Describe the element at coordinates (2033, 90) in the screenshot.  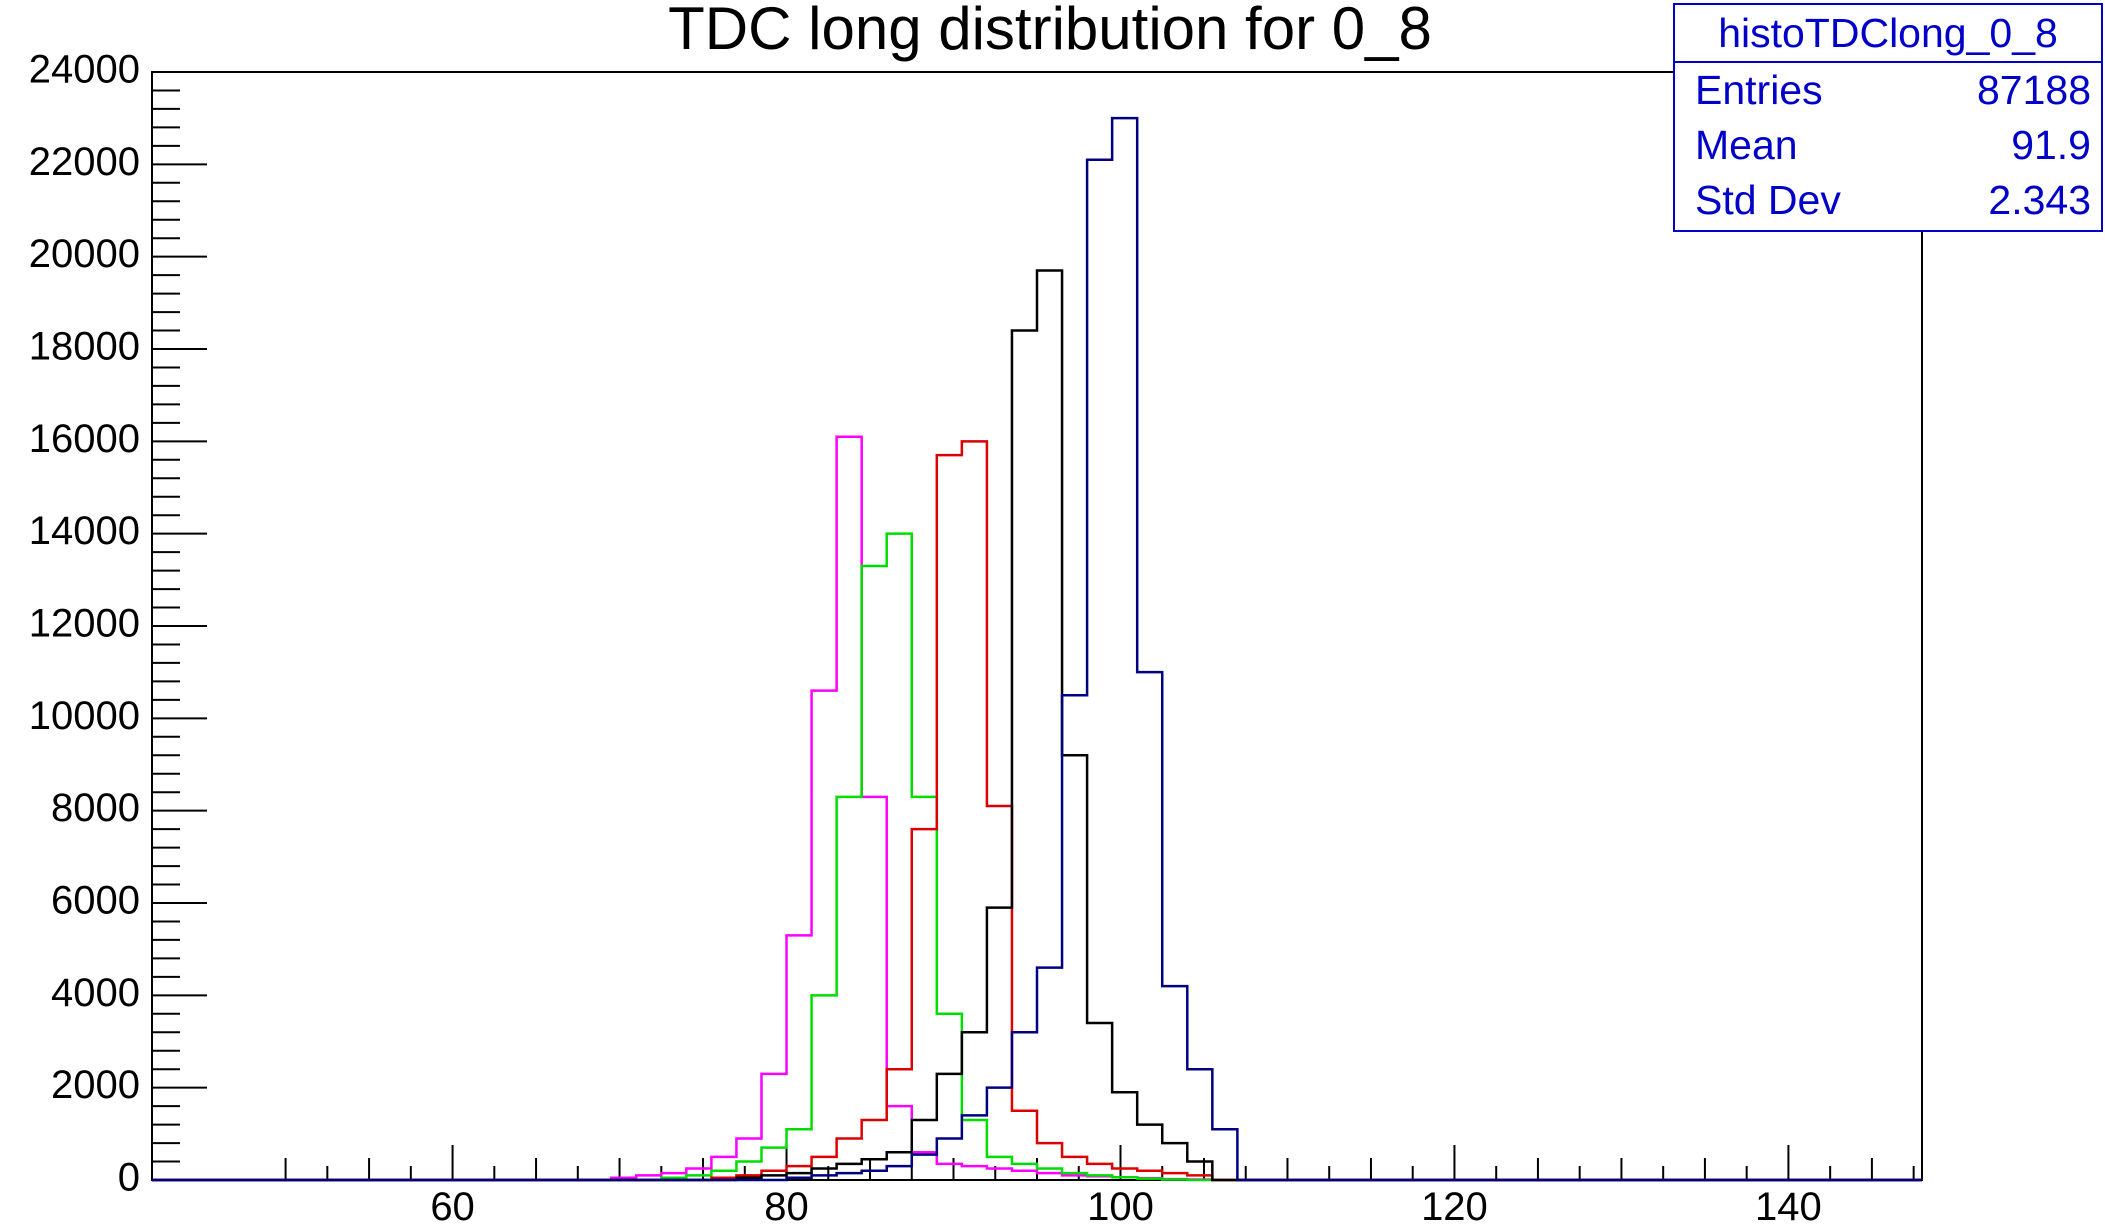
I see `stats-value-entries: 87188` at that location.